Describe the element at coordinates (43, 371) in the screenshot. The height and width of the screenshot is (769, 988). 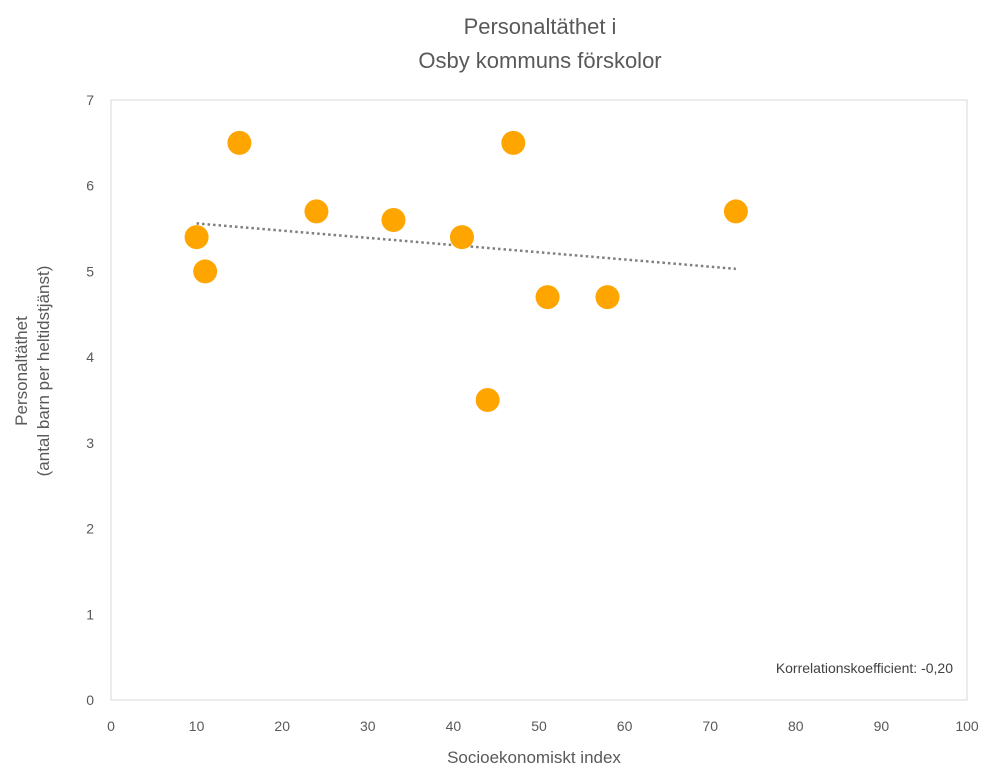
I see `y-axis-title-line-2: (antal barn per heltidstjänst)` at that location.